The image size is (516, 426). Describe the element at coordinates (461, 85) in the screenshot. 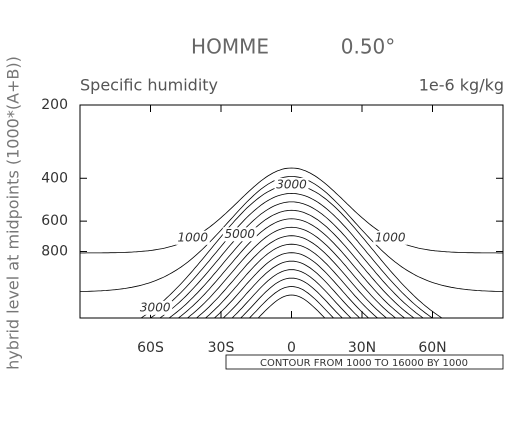

I see `right-string: 1e-6 kg/kg` at that location.